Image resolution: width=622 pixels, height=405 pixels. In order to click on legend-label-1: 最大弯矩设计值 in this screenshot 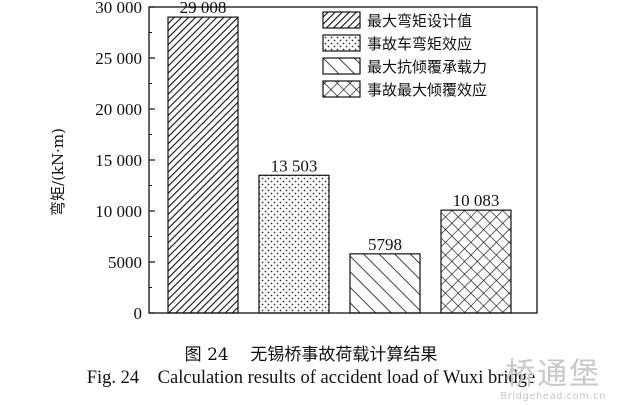, I will do `click(419, 21)`.